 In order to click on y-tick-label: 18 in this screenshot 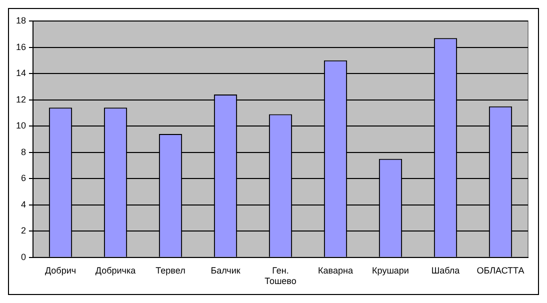, I will do `click(21, 20)`.